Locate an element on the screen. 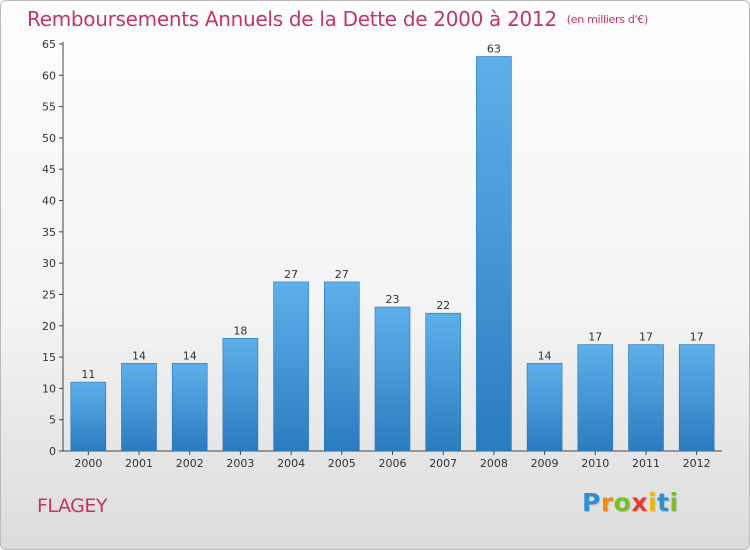 The height and width of the screenshot is (550, 750). value-label: 11 is located at coordinates (88, 374).